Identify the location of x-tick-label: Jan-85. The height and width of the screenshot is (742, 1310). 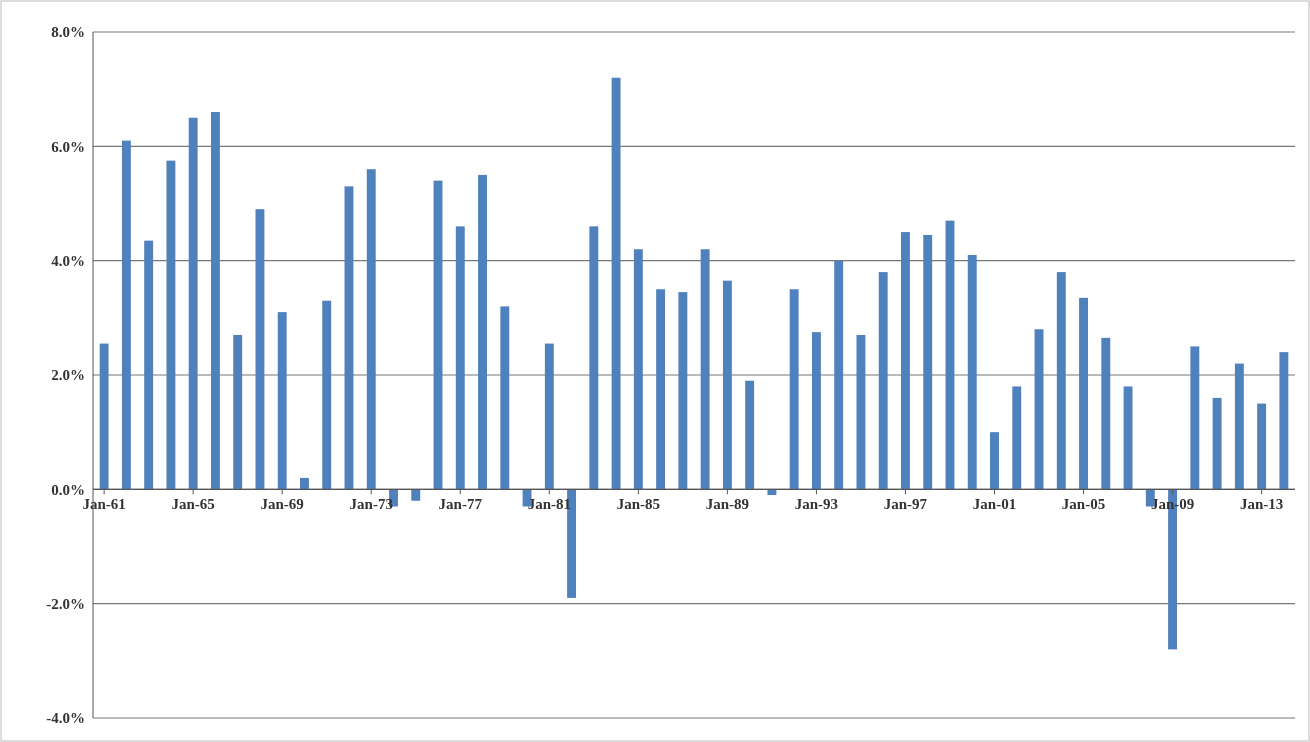
(638, 504).